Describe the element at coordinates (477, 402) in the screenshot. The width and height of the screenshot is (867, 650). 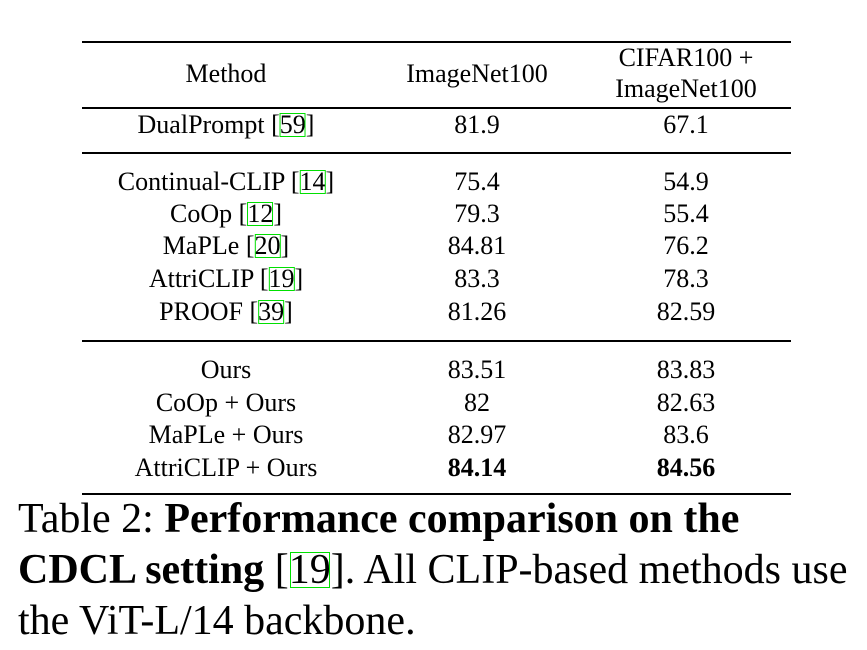
I see `table-cell-imagenet: 82` at that location.